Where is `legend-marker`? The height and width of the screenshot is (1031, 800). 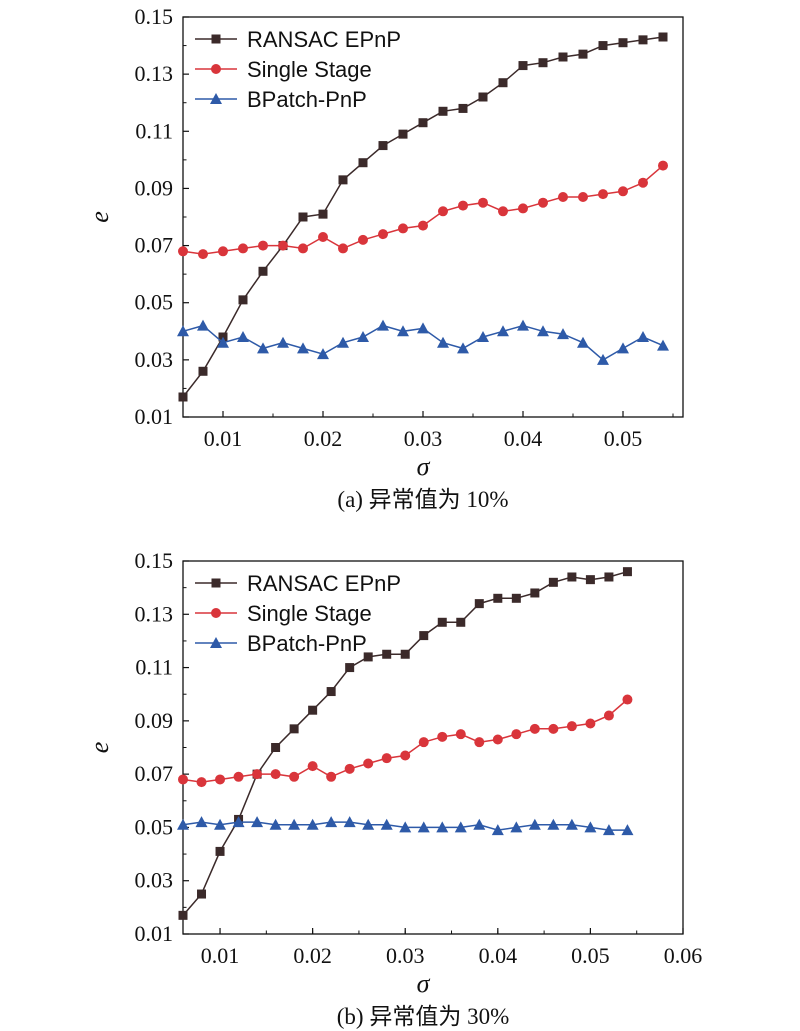 legend-marker is located at coordinates (216, 613).